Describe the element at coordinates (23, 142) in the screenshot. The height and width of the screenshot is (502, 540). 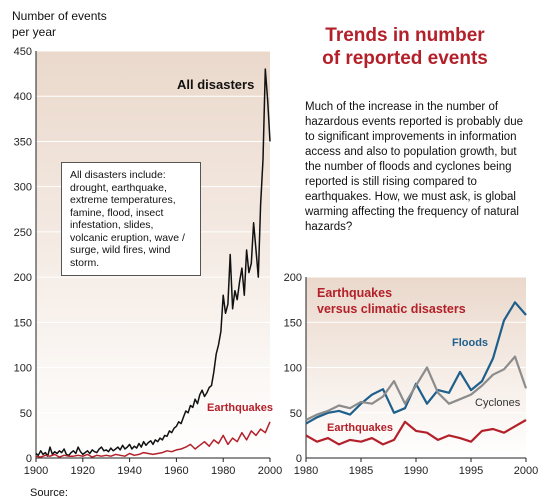
I see `y-tick-label: 350` at that location.